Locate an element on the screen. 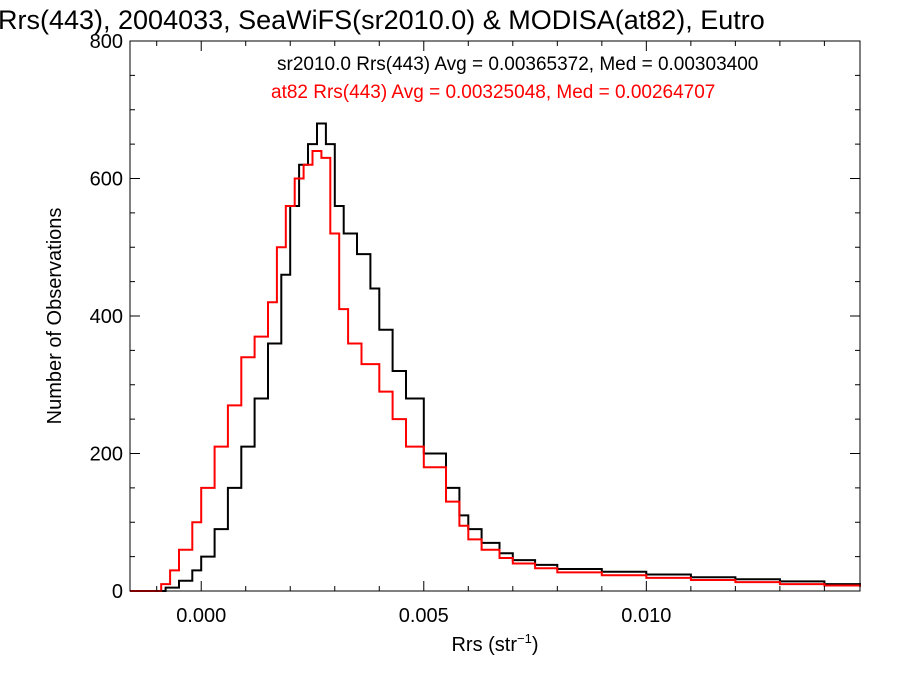 This screenshot has height=675, width=900. y-tick-label: 200 is located at coordinates (106, 455).